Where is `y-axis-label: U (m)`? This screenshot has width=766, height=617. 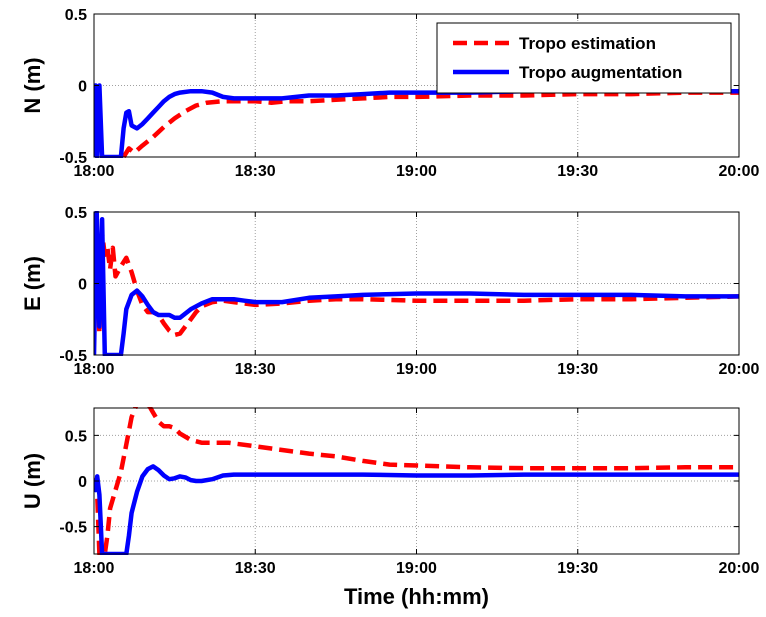
y-axis-label: U (m) is located at coordinates (32, 481).